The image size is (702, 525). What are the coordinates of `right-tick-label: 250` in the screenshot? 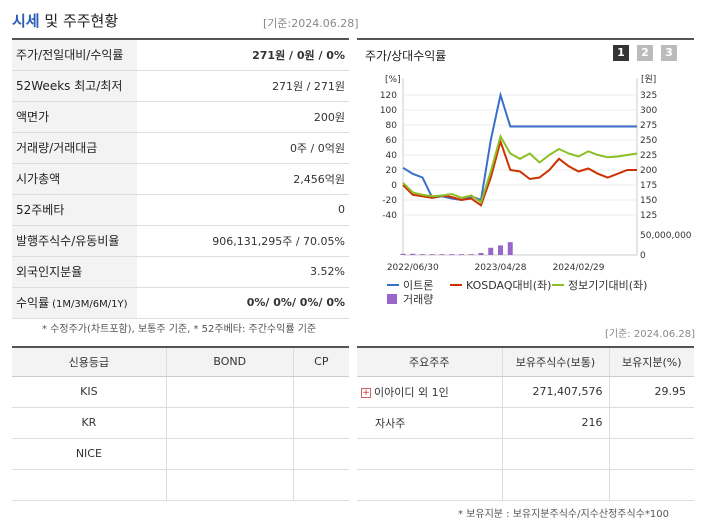 It's located at (648, 141).